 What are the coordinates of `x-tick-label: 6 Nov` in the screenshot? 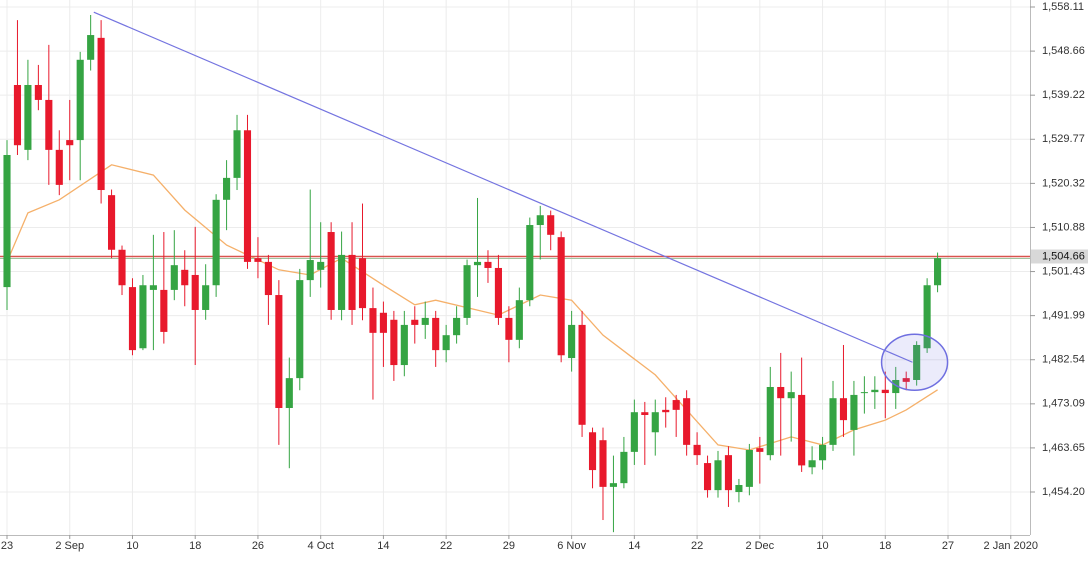 It's located at (571, 546).